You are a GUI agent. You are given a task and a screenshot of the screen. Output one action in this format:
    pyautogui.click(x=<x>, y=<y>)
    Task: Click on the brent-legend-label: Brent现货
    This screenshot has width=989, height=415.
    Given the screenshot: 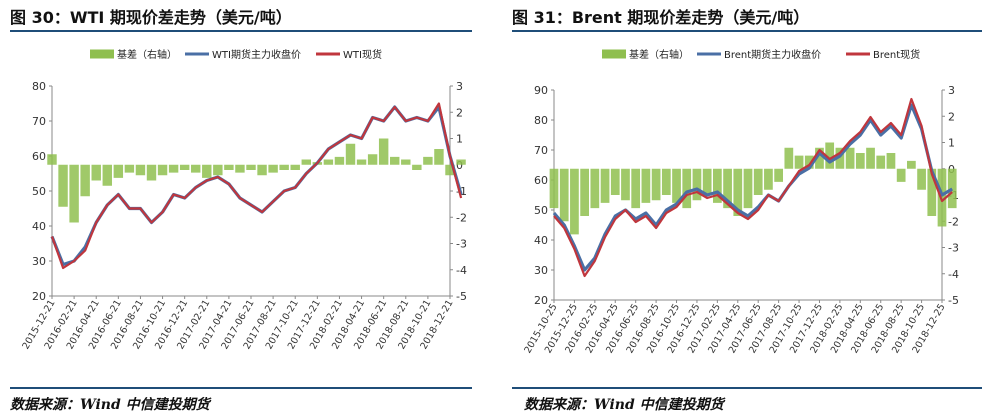 What is the action you would take?
    pyautogui.click(x=896, y=54)
    